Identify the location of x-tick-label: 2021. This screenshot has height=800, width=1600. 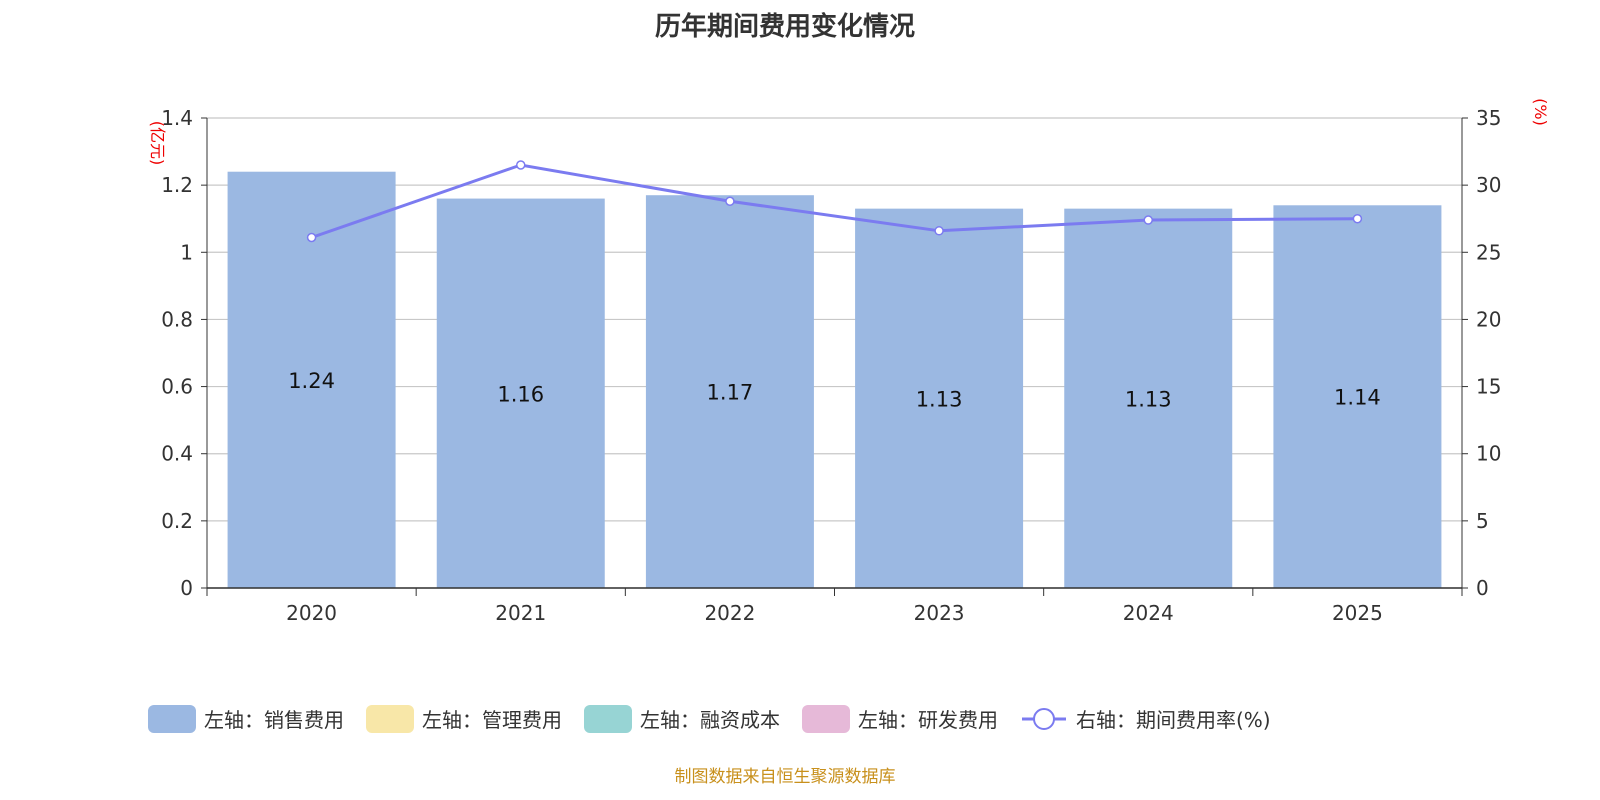
(520, 613).